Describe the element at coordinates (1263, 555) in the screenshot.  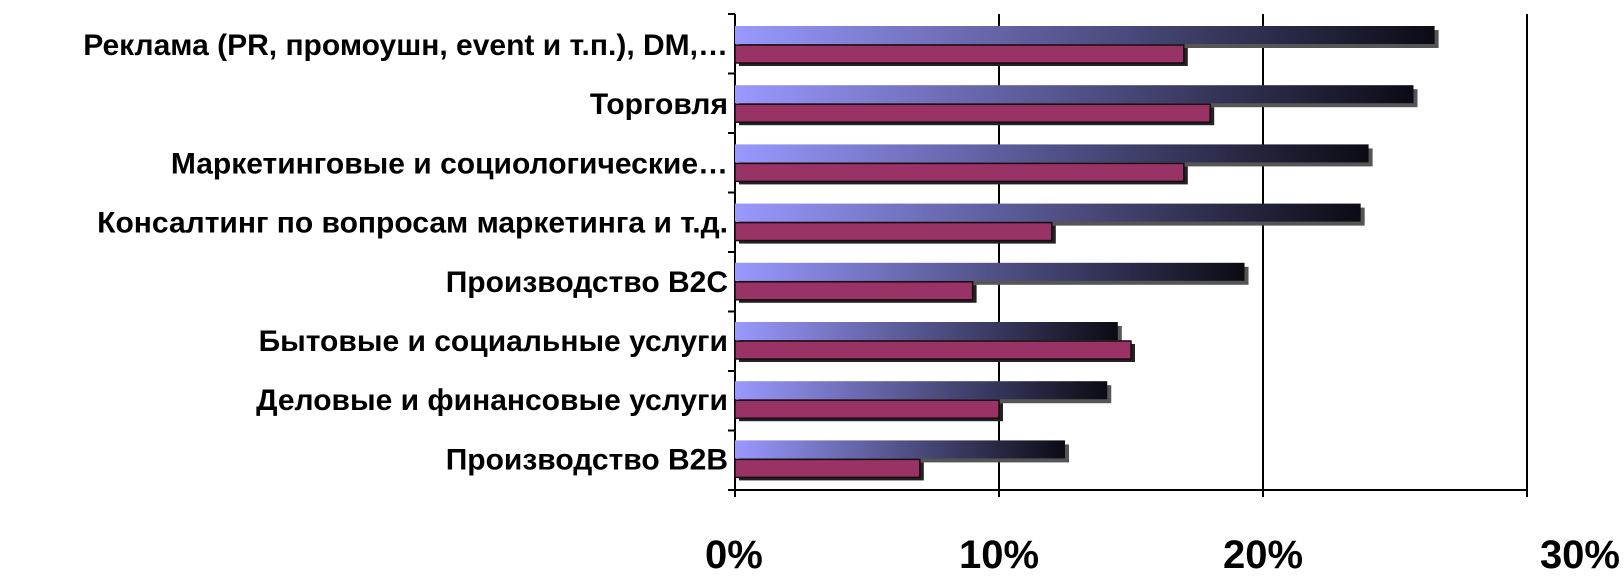
I see `x-tick-label: 20%` at that location.